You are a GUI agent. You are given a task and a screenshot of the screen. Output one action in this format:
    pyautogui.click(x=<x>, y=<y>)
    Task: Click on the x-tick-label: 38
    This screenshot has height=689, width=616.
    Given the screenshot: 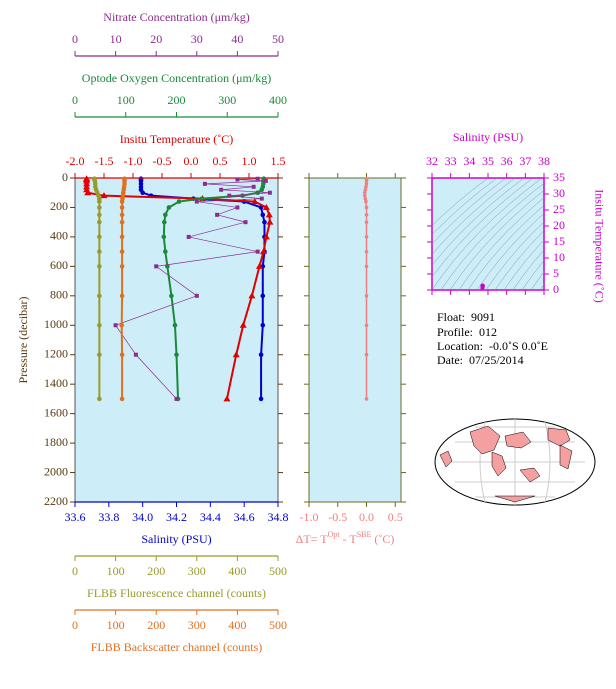 What is the action you would take?
    pyautogui.click(x=544, y=161)
    